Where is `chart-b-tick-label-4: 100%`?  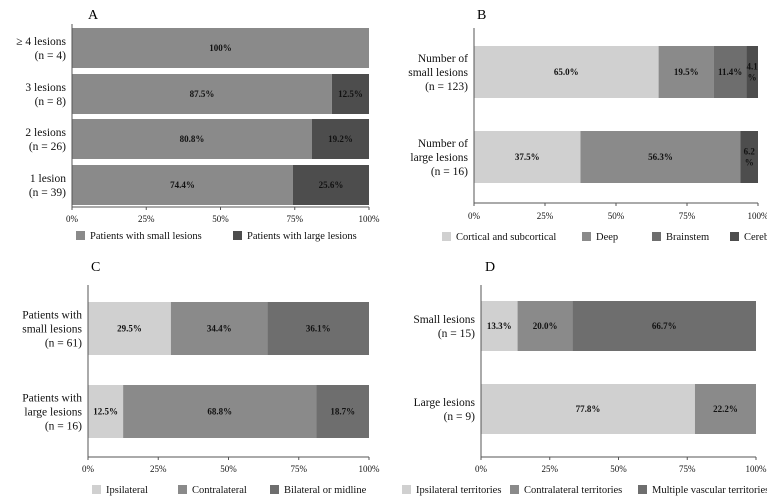 chart-b-tick-label-4: 100% is located at coordinates (757, 216).